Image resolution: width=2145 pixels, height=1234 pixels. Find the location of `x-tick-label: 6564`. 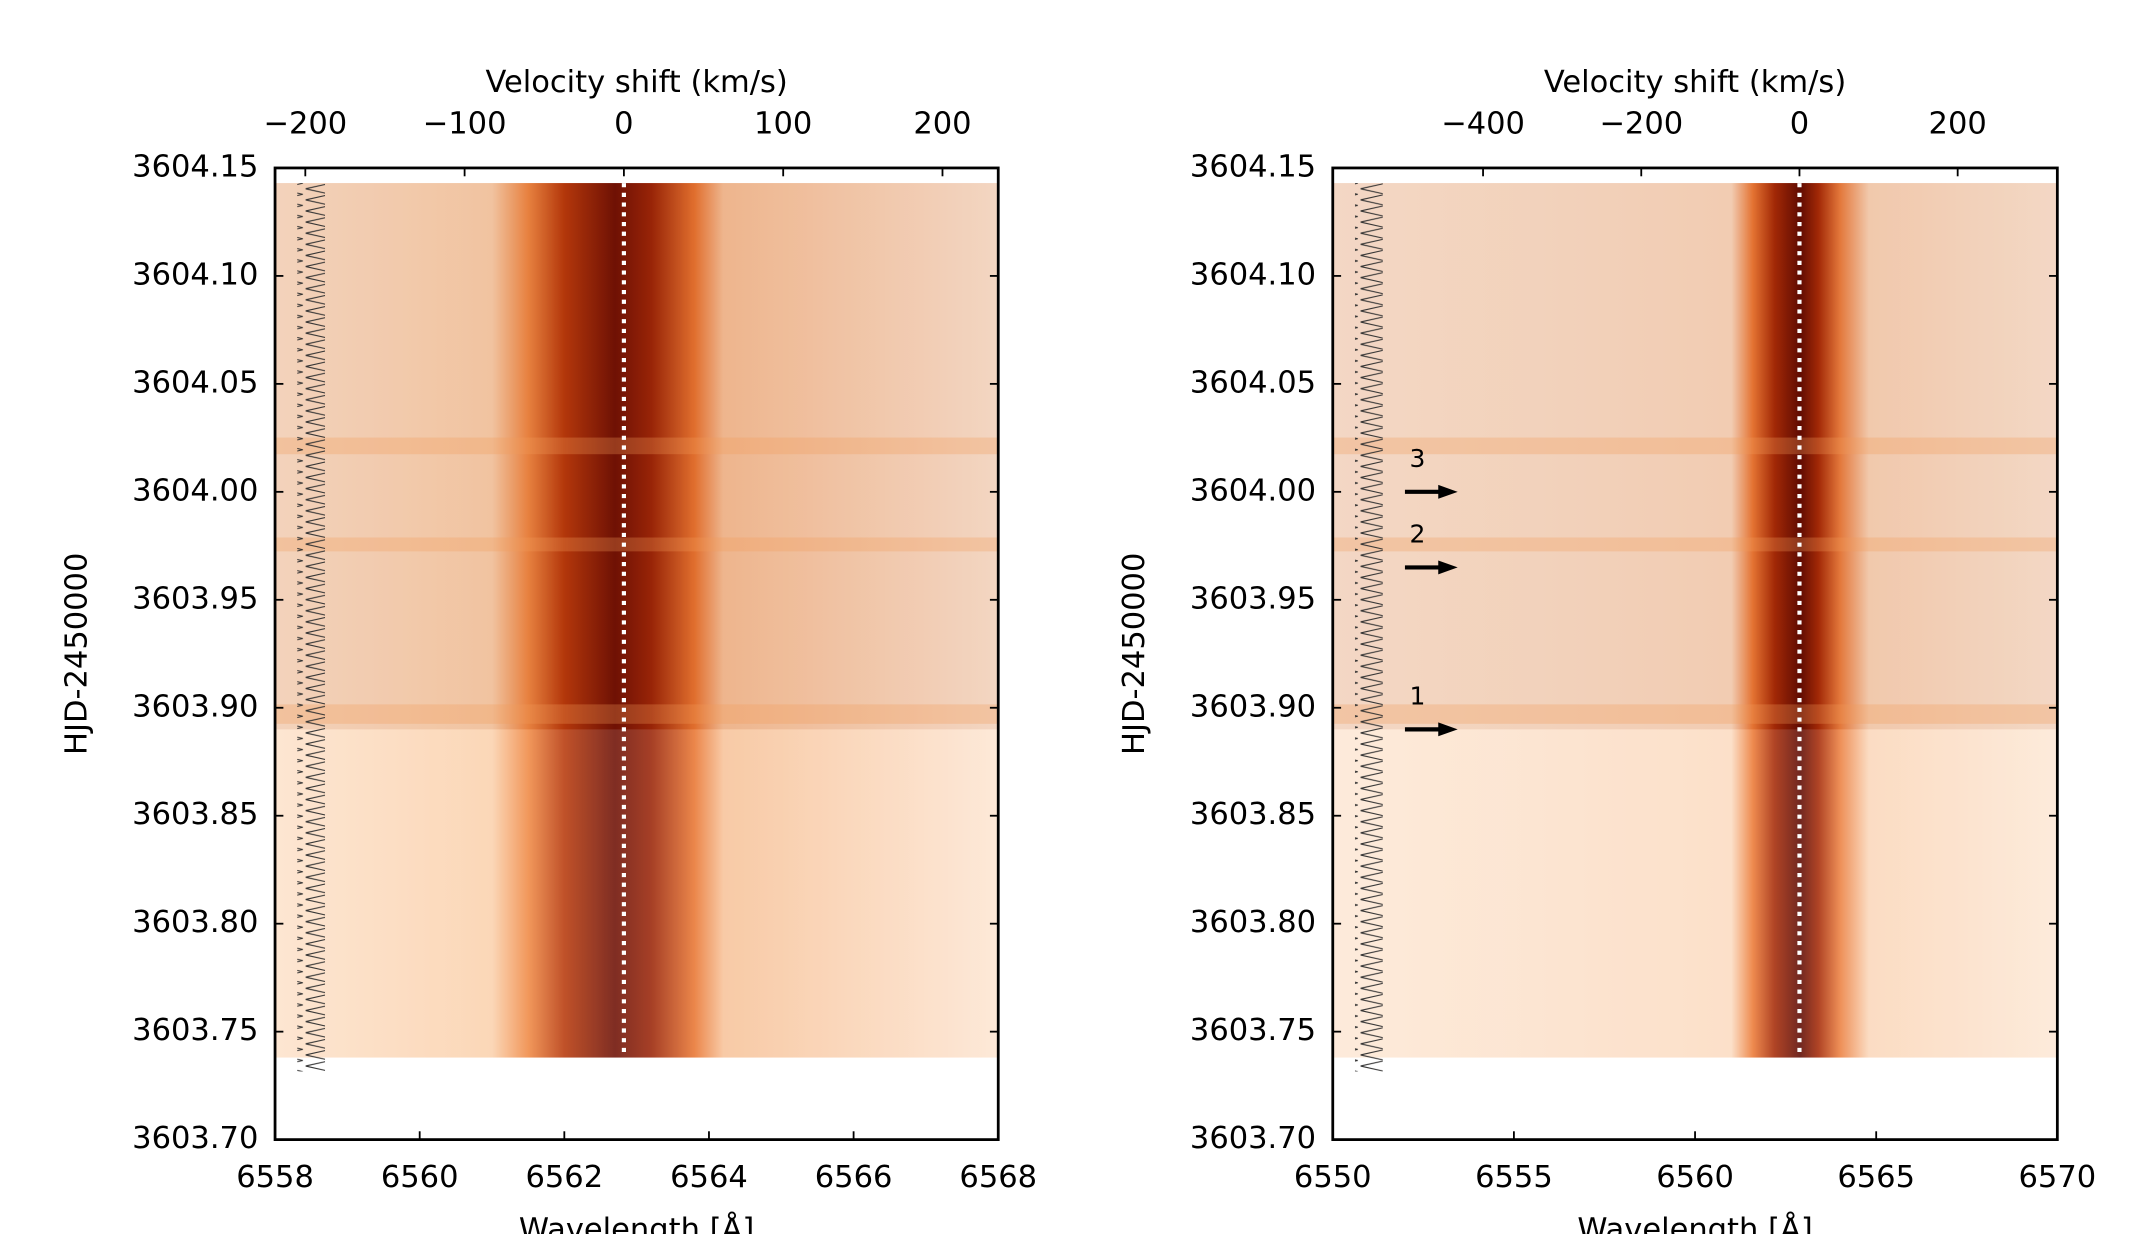

x-tick-label: 6564 is located at coordinates (709, 1177).